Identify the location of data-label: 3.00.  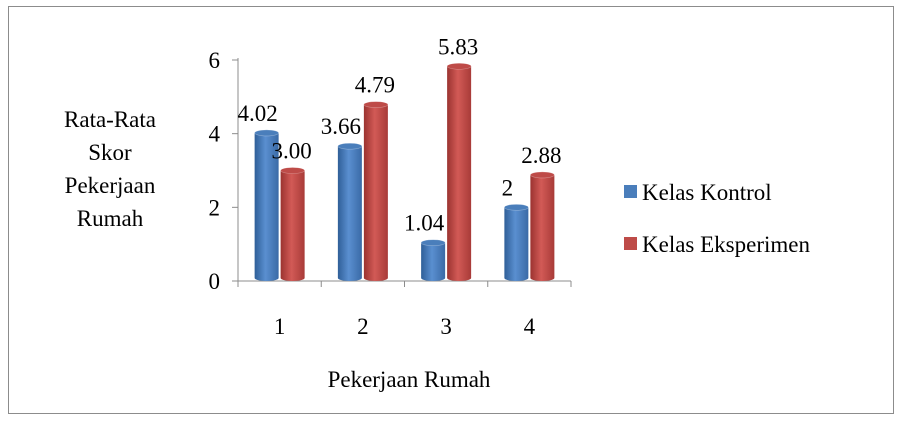
(292, 151).